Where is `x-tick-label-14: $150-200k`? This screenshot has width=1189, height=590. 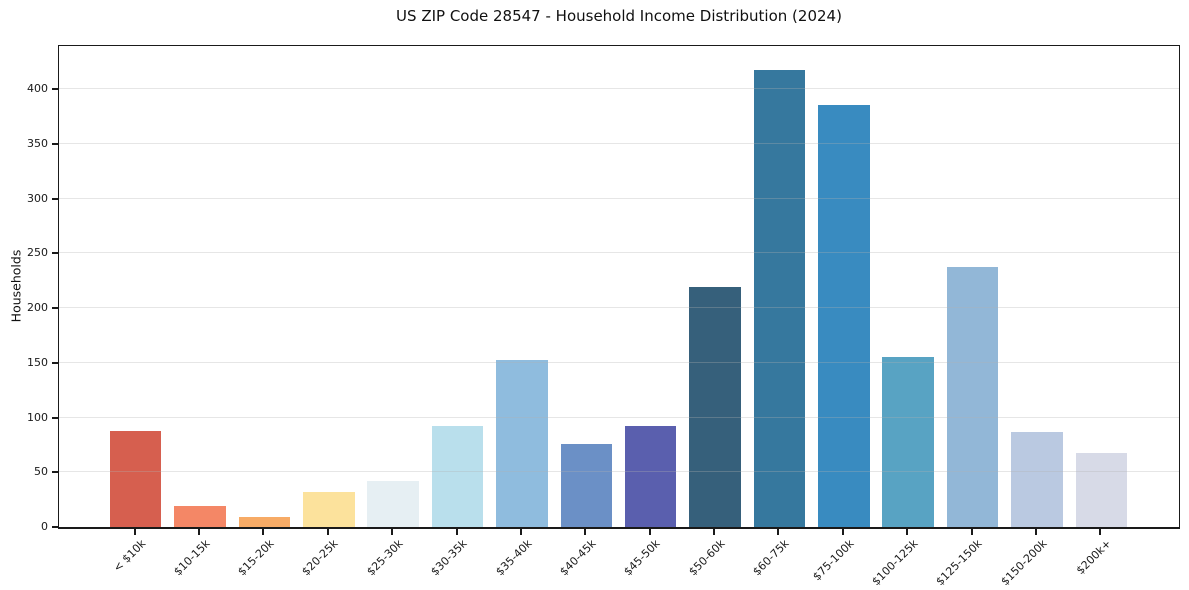
x-tick-label-14: $150-200k is located at coordinates (1024, 563).